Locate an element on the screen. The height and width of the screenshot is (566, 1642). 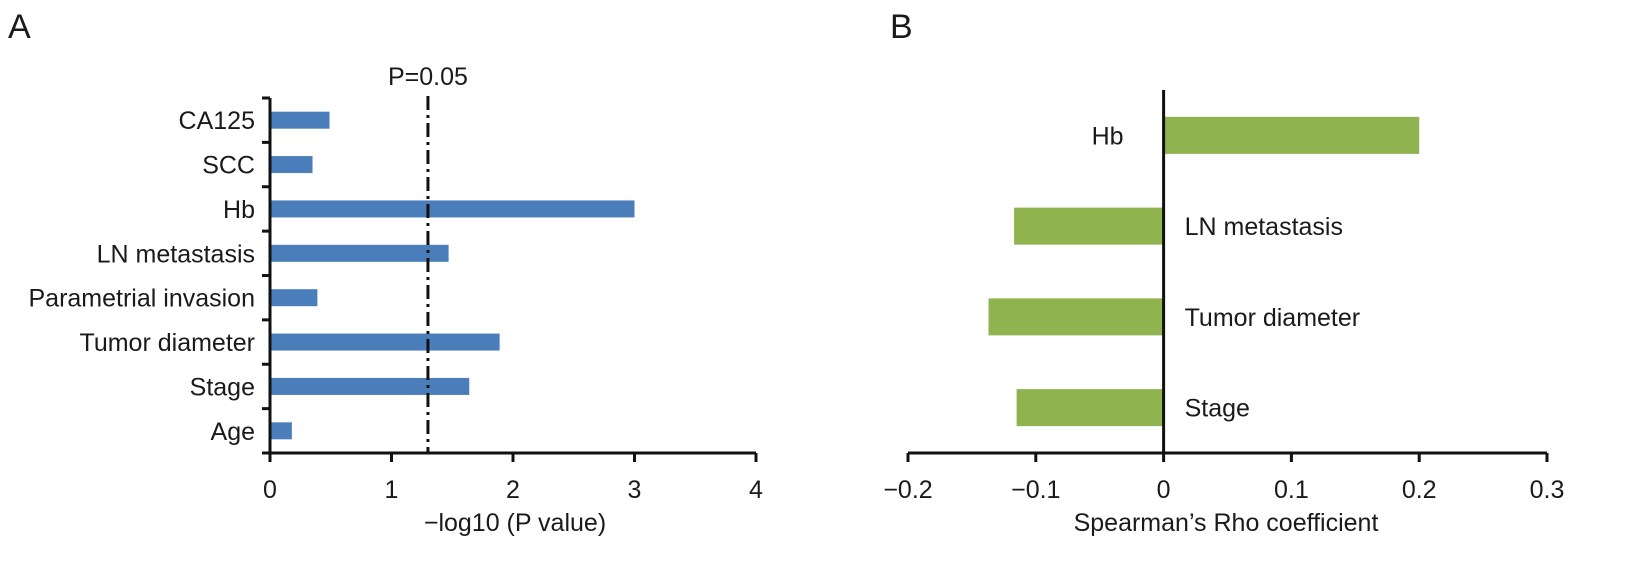
reference-line-label: P=0.05 is located at coordinates (428, 77).